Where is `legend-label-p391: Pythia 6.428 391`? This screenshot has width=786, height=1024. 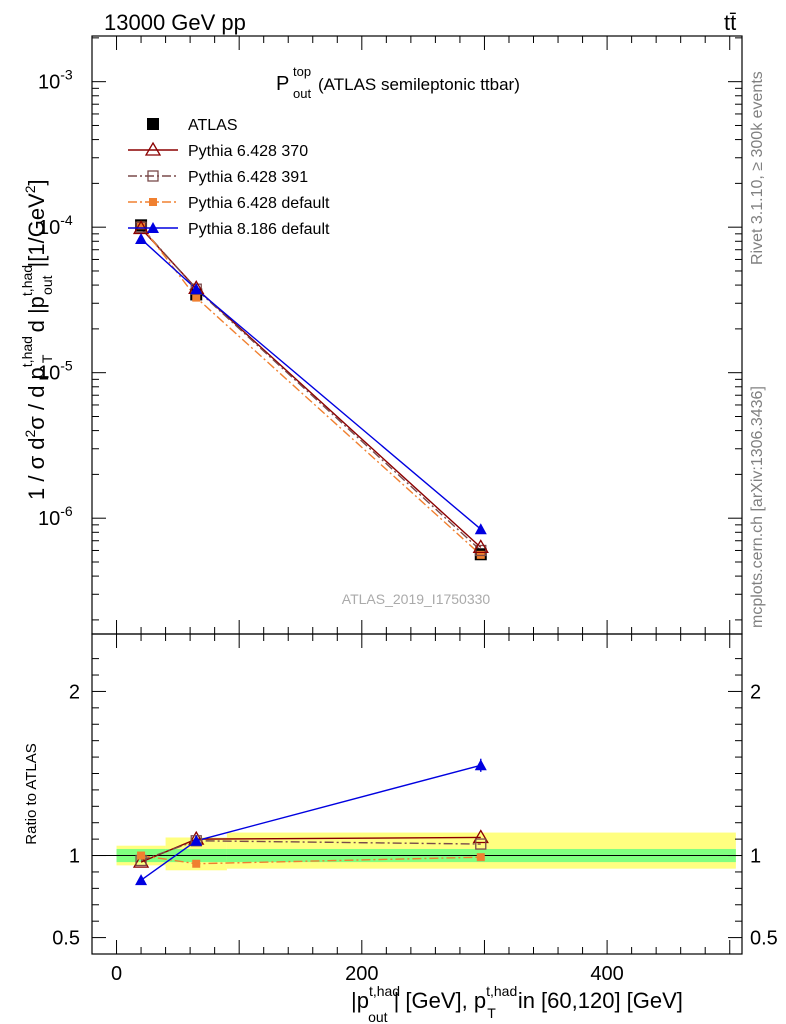
legend-label-p391: Pythia 6.428 391 is located at coordinates (248, 177).